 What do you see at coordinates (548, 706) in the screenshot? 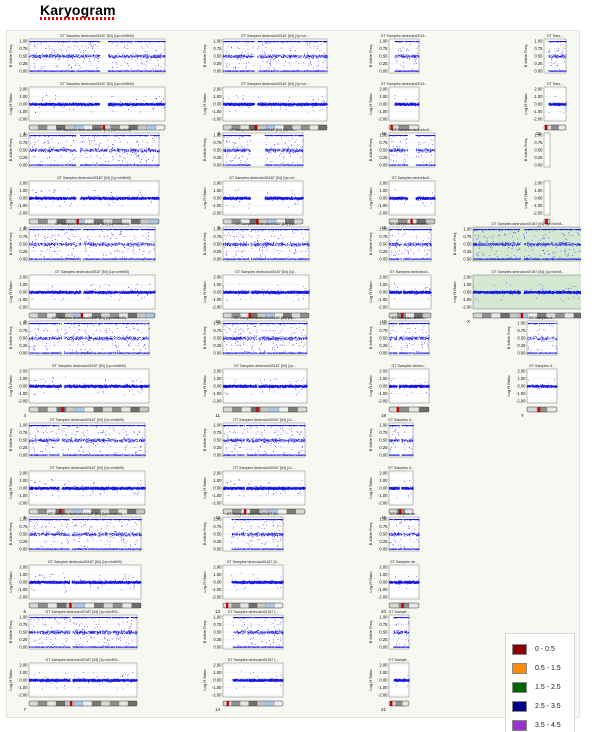
I see `legend-label: 2.5 - 3.5` at bounding box center [548, 706].